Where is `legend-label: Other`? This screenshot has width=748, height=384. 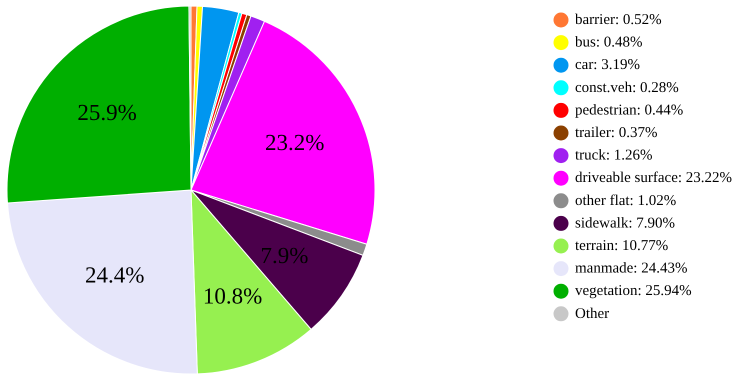 legend-label: Other is located at coordinates (592, 314).